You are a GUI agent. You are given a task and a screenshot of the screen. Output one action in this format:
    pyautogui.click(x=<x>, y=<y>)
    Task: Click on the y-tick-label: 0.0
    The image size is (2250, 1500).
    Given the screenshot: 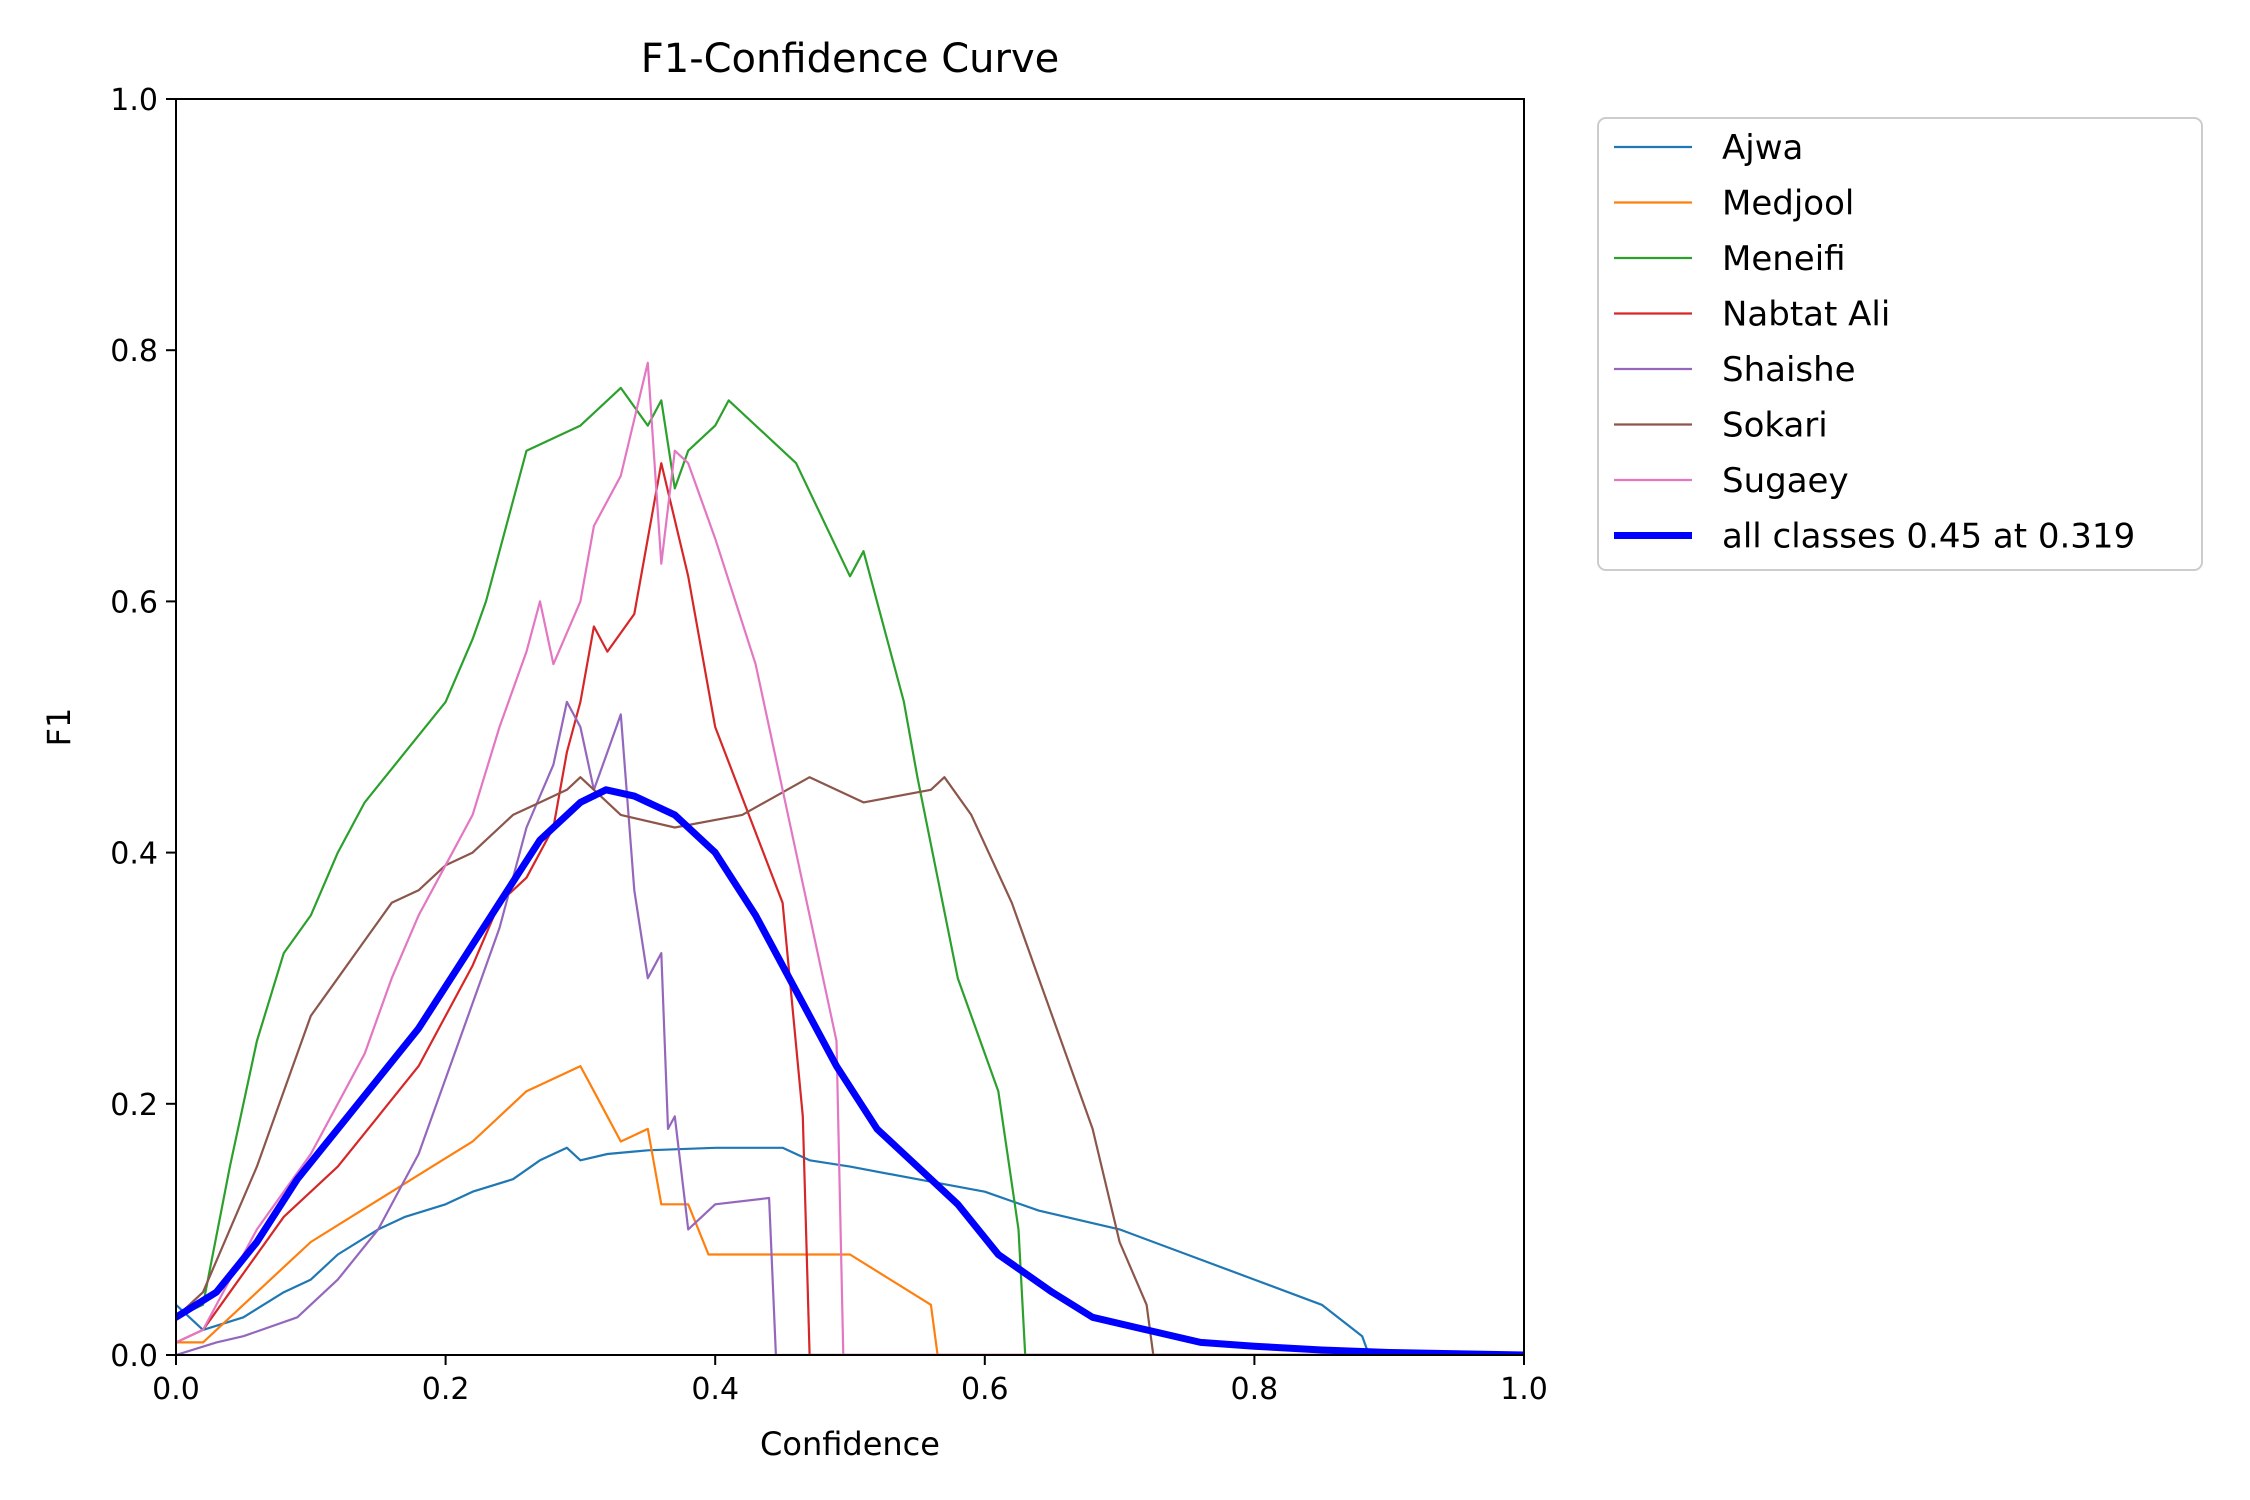 What is the action you would take?
    pyautogui.click(x=134, y=1356)
    